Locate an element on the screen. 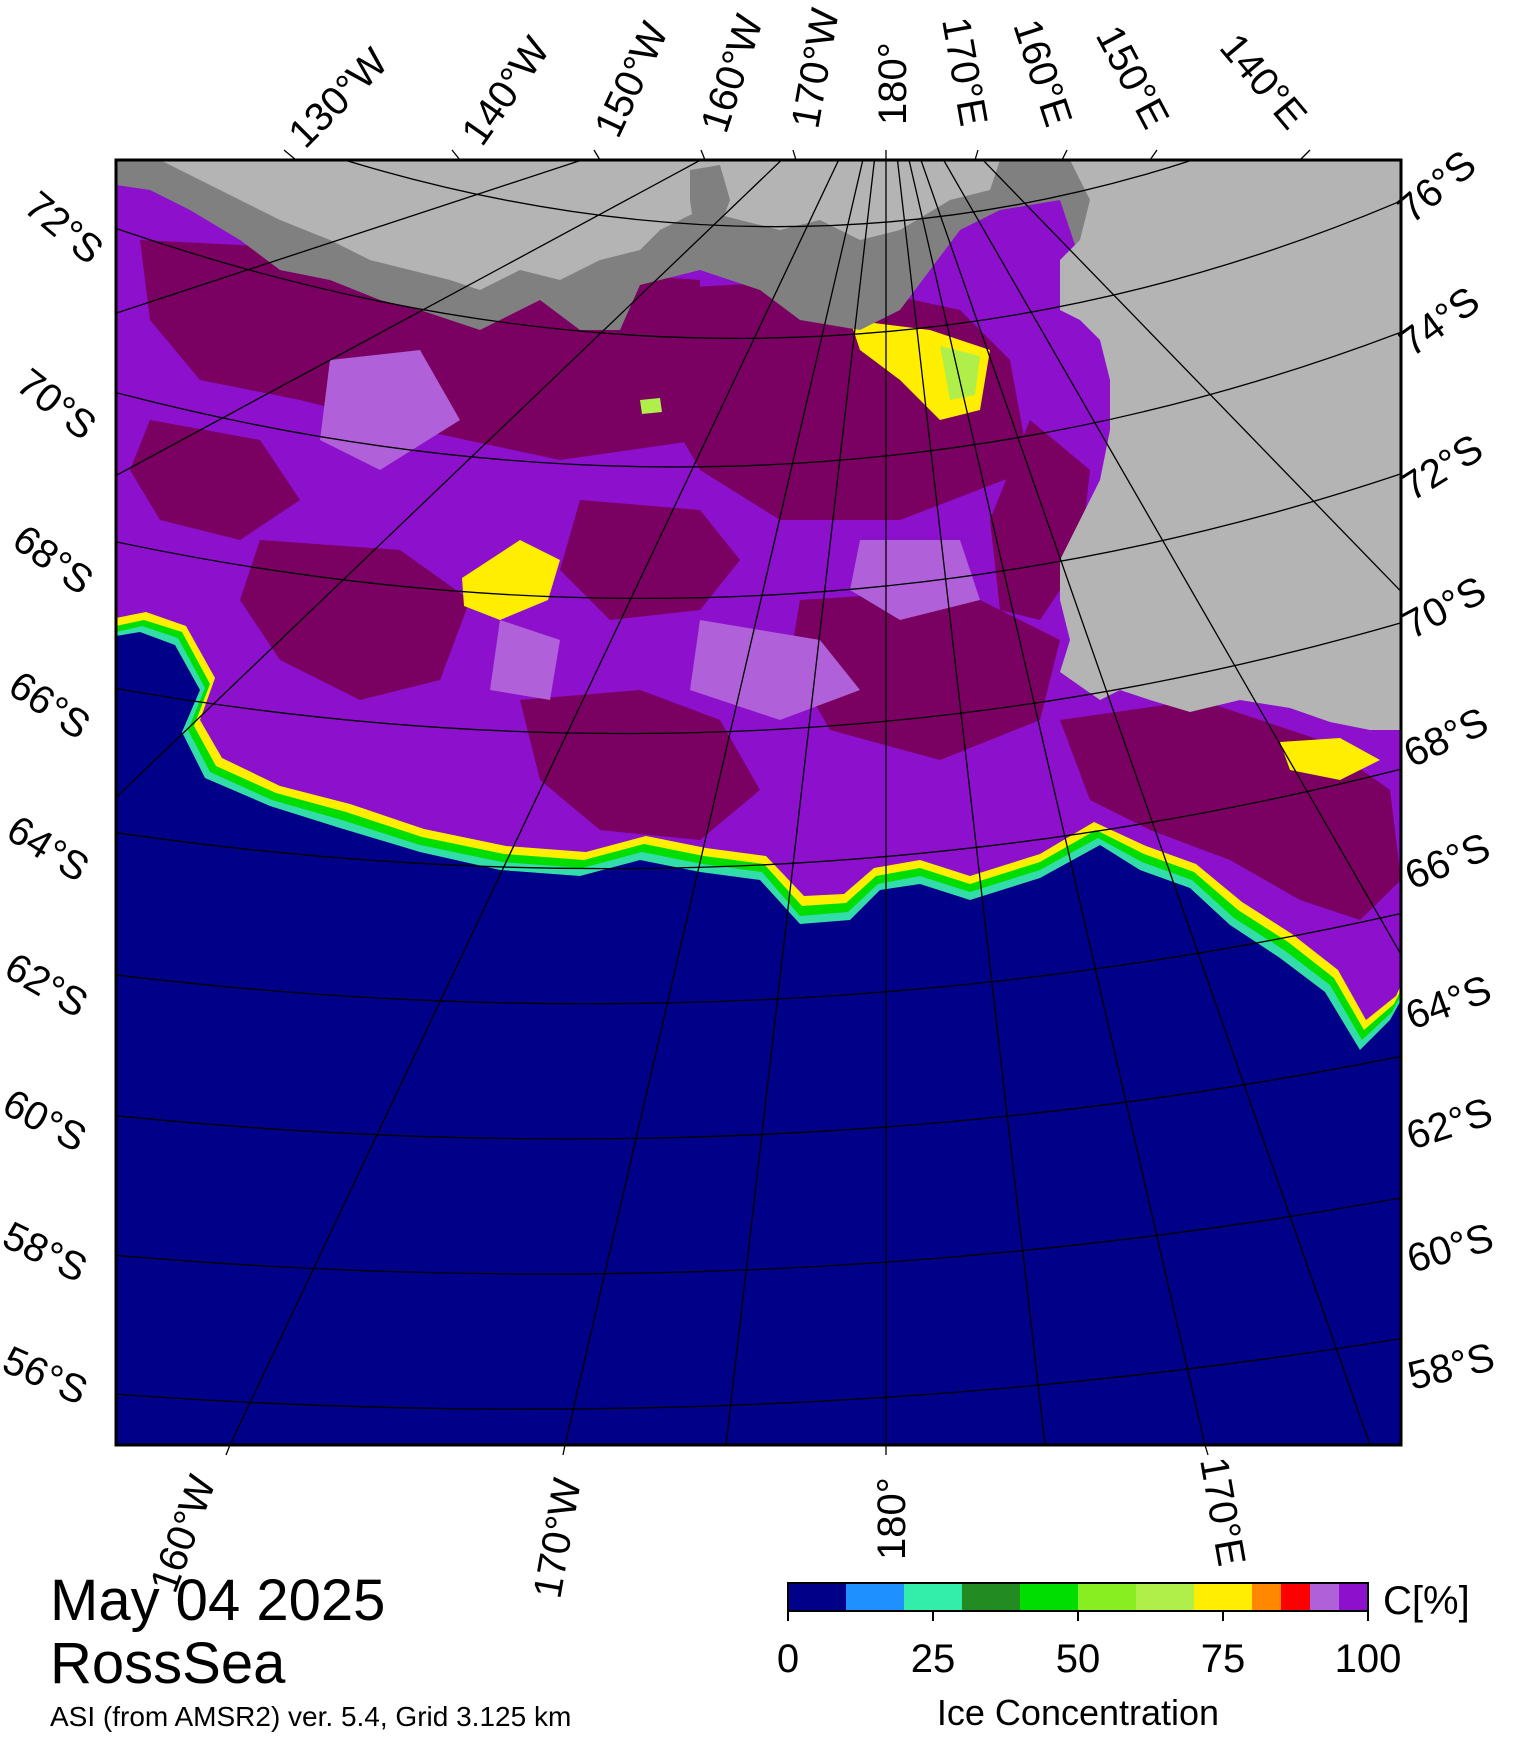  lat-label-right: 64°S is located at coordinates (1448, 1002).